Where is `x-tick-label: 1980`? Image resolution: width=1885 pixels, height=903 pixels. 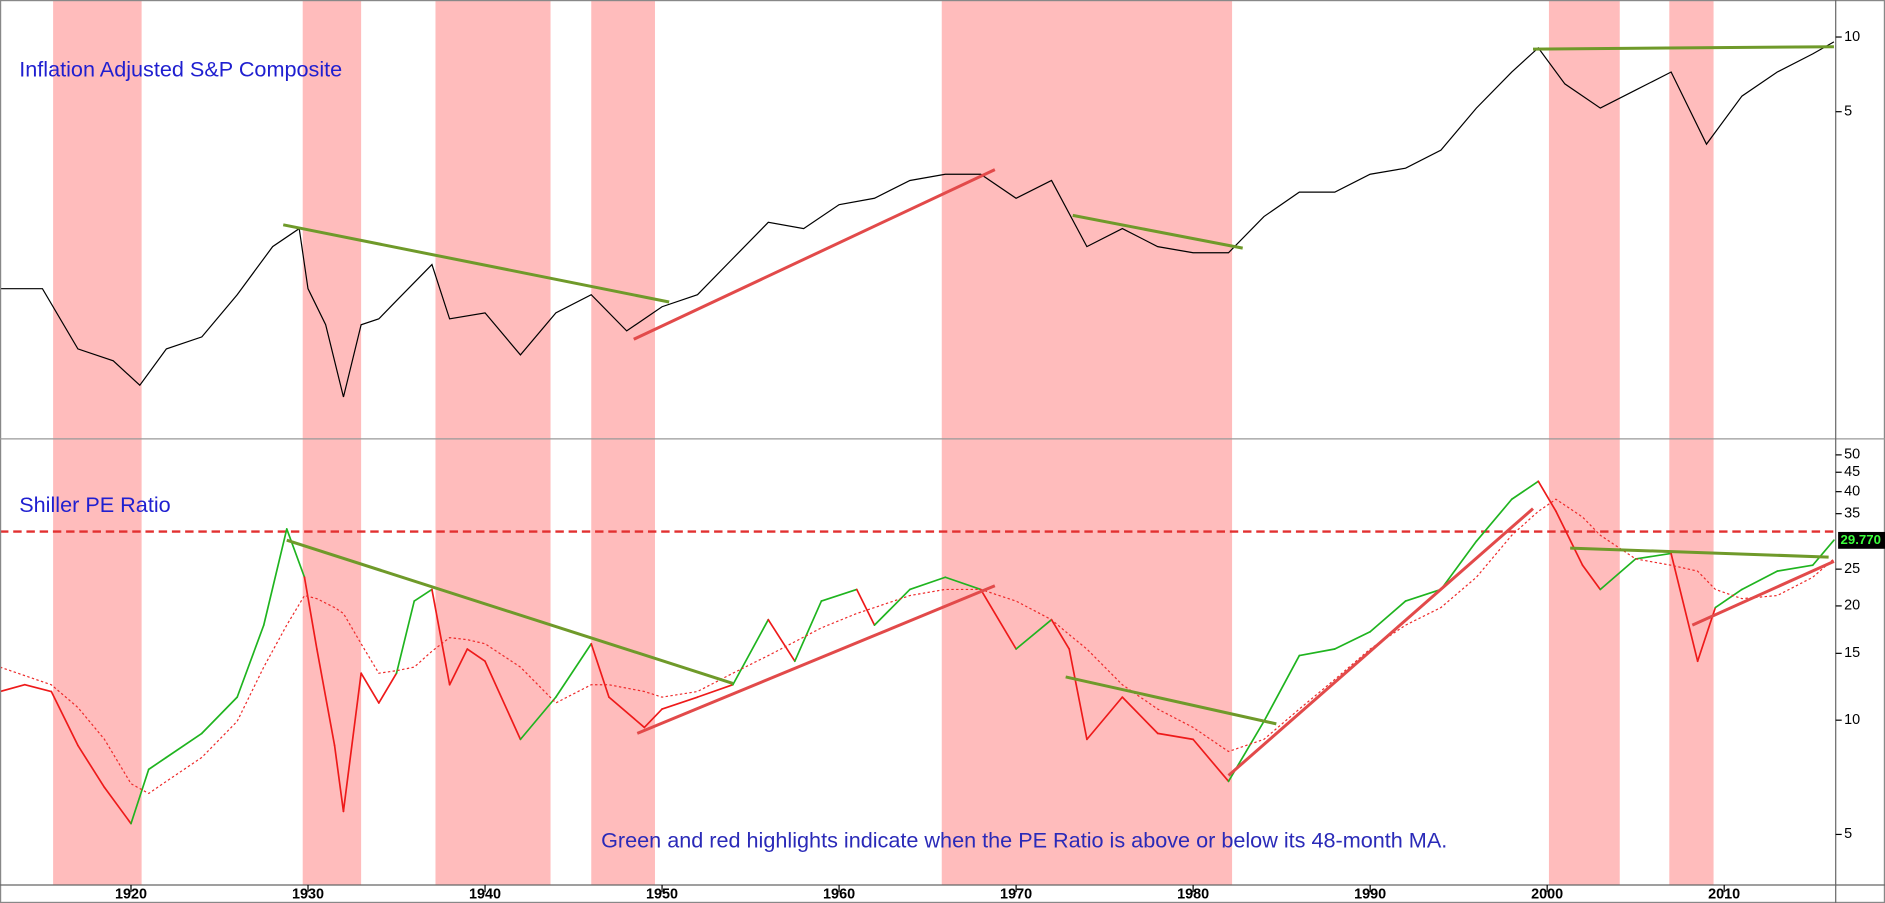 x-tick-label: 1980 is located at coordinates (1193, 894).